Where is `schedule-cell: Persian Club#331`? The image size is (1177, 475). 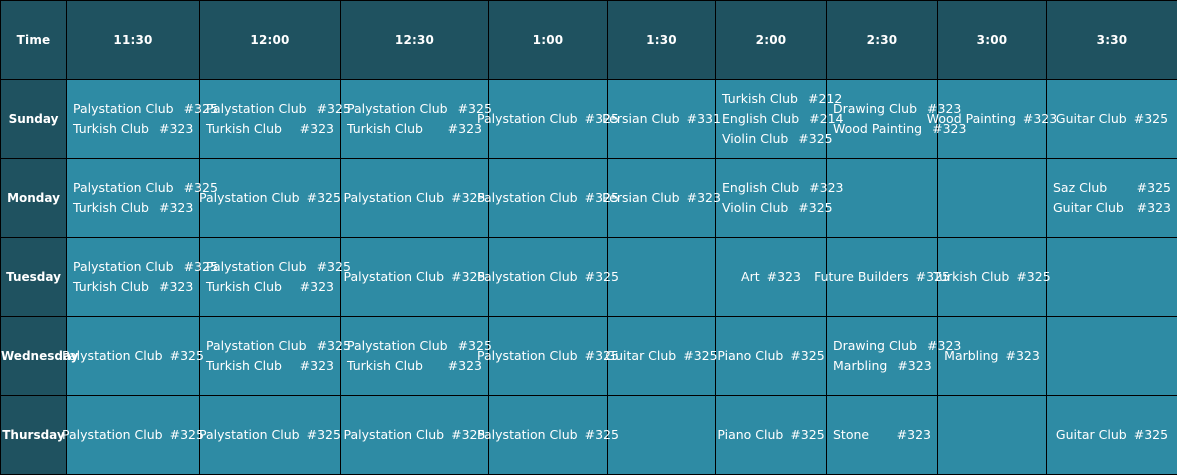 schedule-cell: Persian Club#331 is located at coordinates (662, 119).